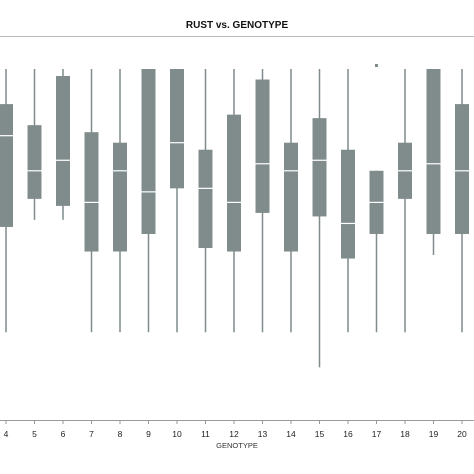 This screenshot has width=474, height=474. What do you see at coordinates (205, 434) in the screenshot?
I see `x-tick-label-11: 11` at bounding box center [205, 434].